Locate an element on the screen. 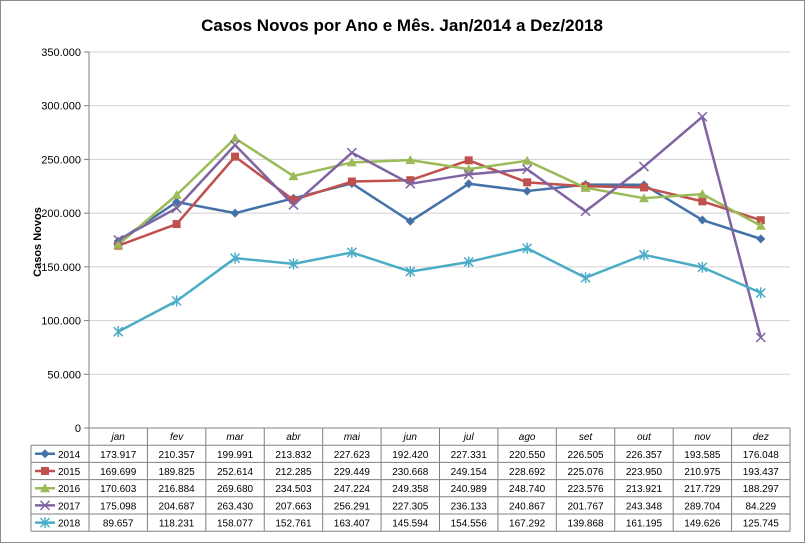 The width and height of the screenshot is (805, 547). y-axis-label: Casos Novos is located at coordinates (38, 242).